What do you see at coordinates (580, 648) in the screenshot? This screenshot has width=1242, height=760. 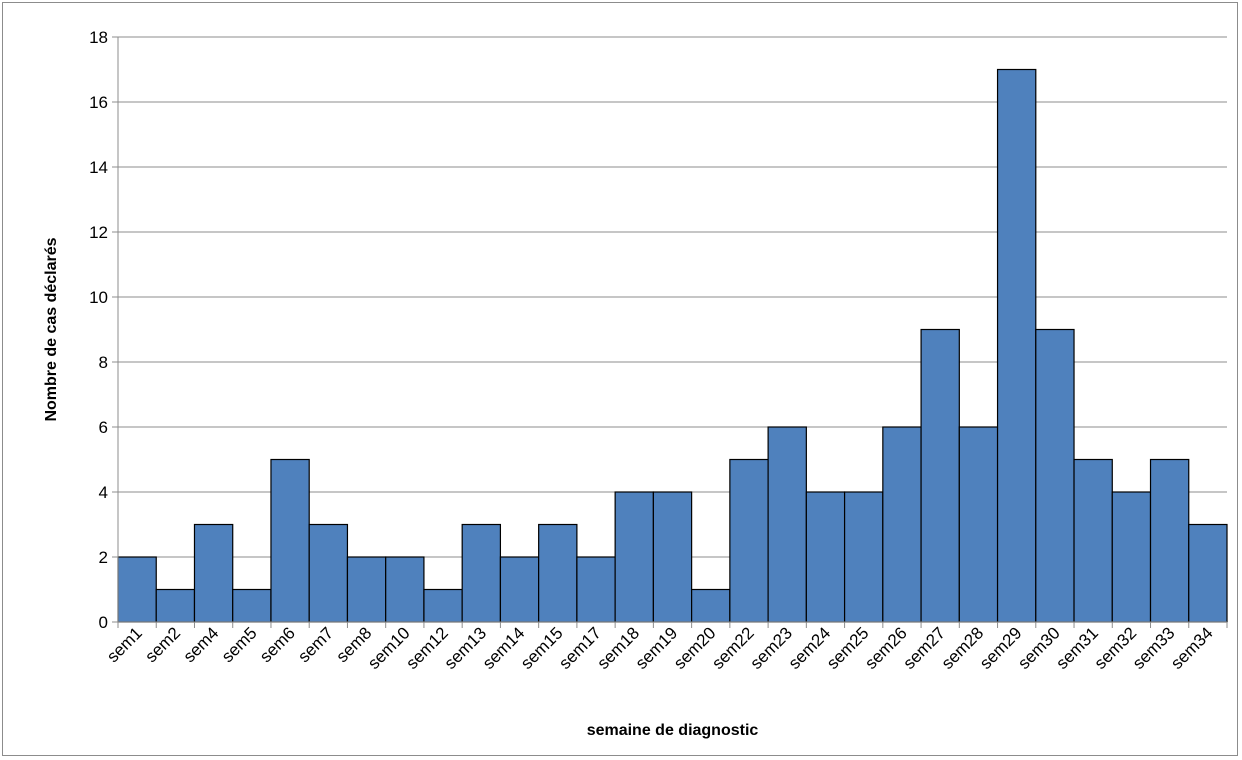 I see `x-tick-label: sem17` at bounding box center [580, 648].